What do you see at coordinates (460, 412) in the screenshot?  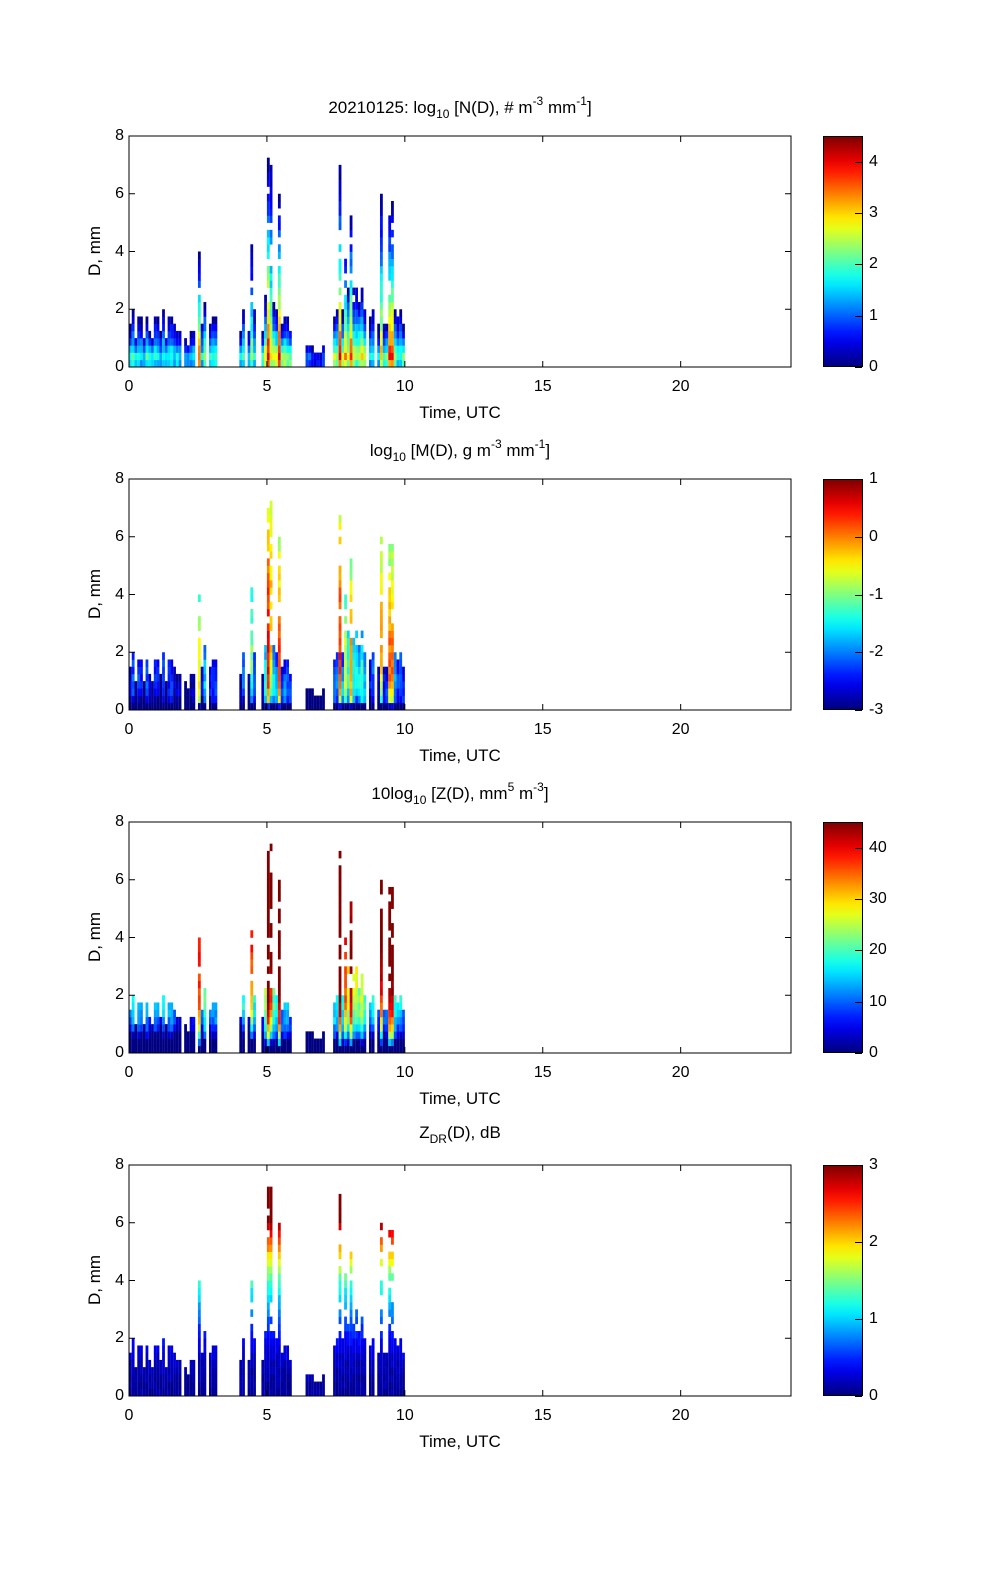 I see `x-axis-label: Time, UTC` at bounding box center [460, 412].